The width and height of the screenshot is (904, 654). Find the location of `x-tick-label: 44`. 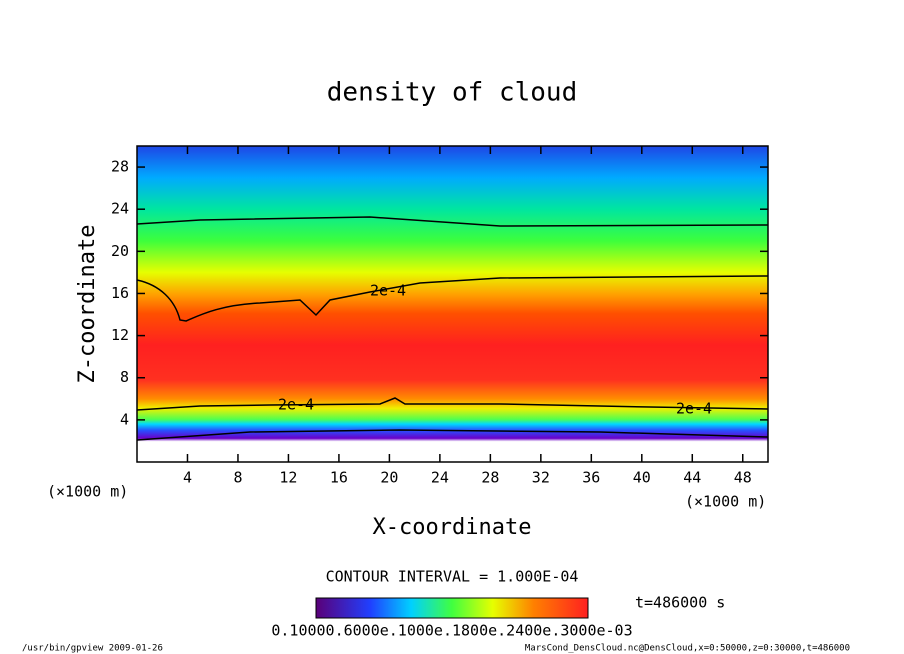

x-tick-label: 44 is located at coordinates (692, 478).